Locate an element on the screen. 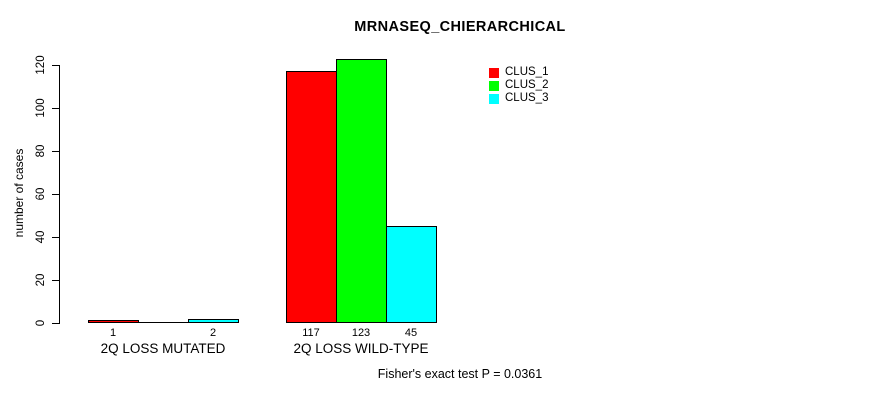 The height and width of the screenshot is (400, 890). legend-item: CLUS_3 is located at coordinates (518, 98).